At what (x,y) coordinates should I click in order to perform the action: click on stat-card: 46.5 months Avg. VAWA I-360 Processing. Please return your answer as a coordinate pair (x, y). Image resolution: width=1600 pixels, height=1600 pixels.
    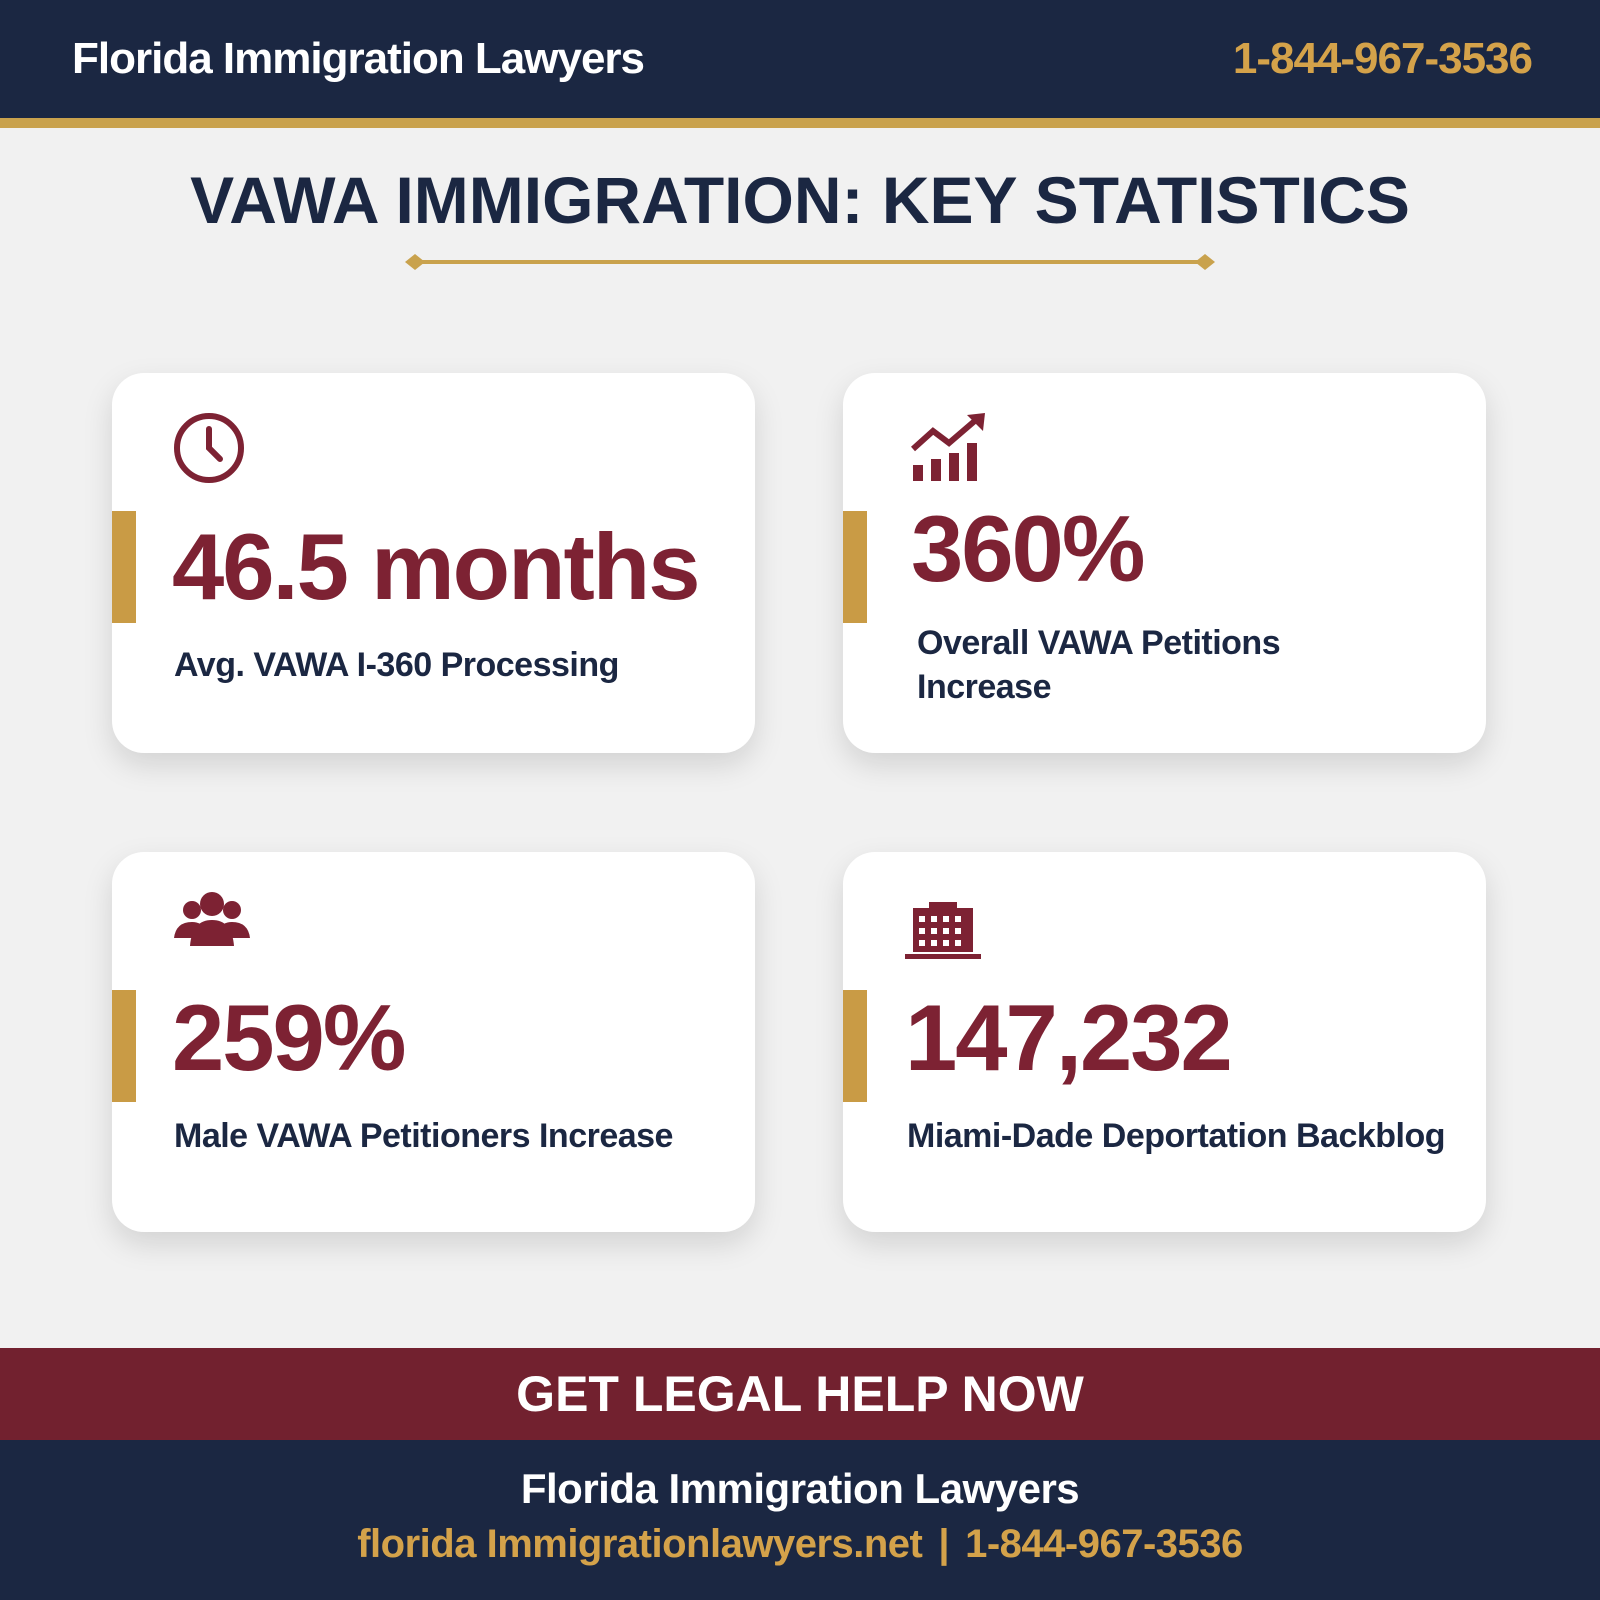
    Looking at the image, I should click on (433, 563).